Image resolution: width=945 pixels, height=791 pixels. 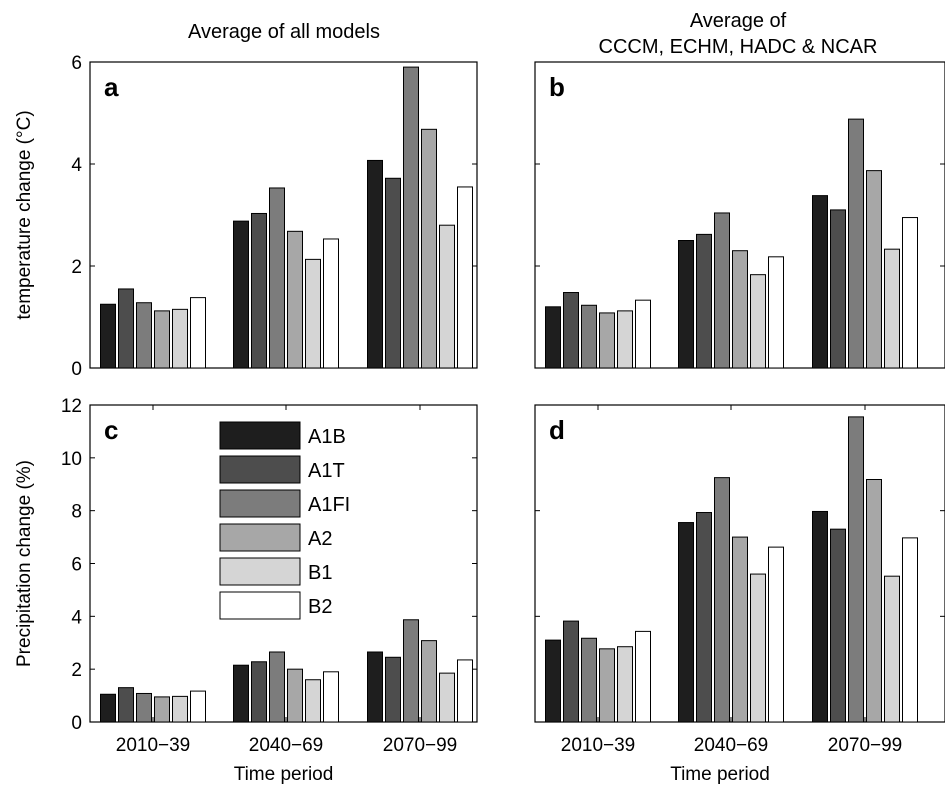 What do you see at coordinates (260, 605) in the screenshot?
I see `legend-swatch-B2` at bounding box center [260, 605].